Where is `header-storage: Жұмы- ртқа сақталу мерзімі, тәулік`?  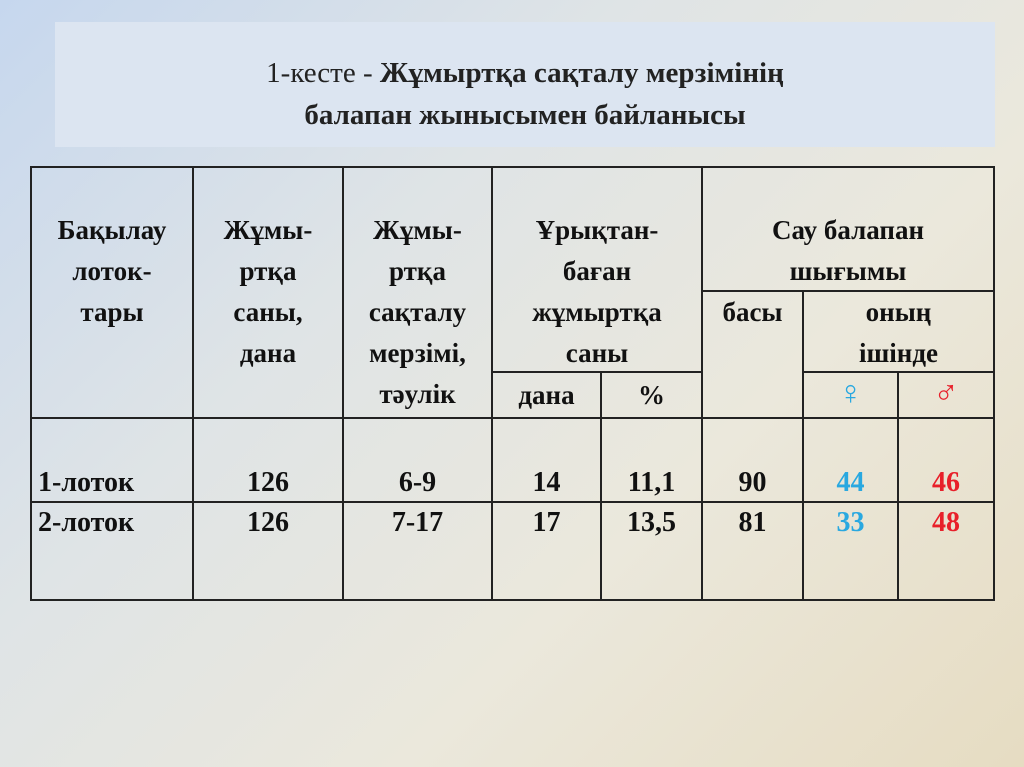
header-storage: Жұмы- ртқа сақталу мерзімі, тәулік is located at coordinates (417, 312).